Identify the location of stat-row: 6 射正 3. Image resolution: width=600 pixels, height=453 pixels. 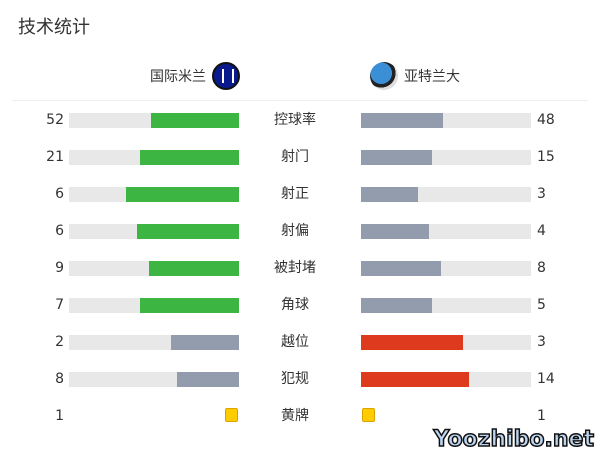
(300, 194).